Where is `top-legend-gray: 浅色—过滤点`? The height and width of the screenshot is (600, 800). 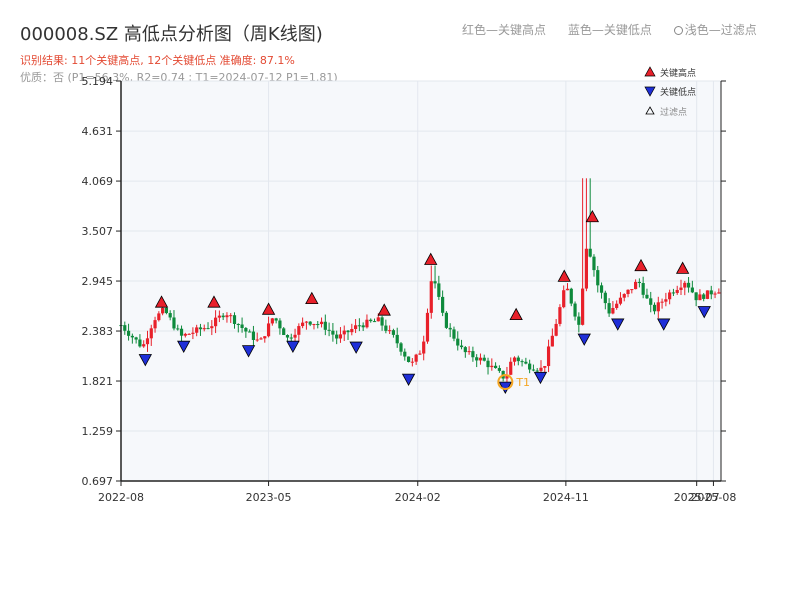 top-legend-gray: 浅色—过滤点 is located at coordinates (720, 30).